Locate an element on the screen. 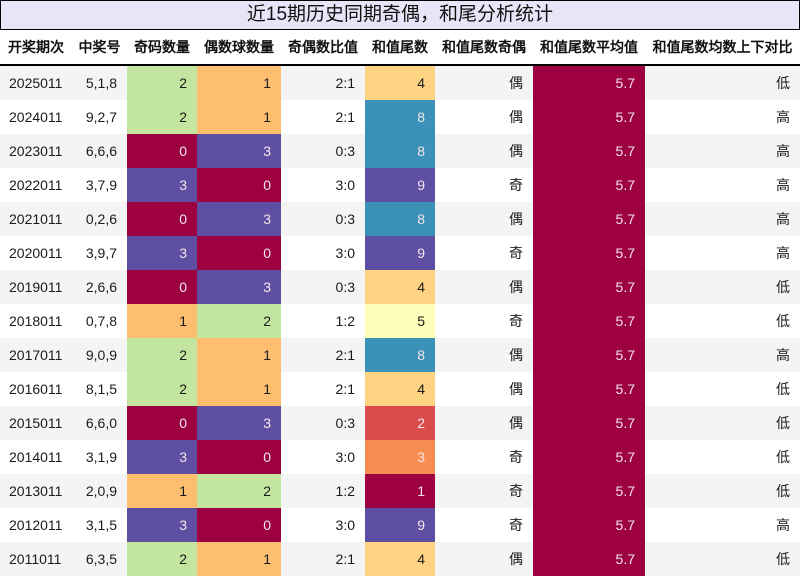  numbers-cell: 3,7,9 is located at coordinates (99, 185).